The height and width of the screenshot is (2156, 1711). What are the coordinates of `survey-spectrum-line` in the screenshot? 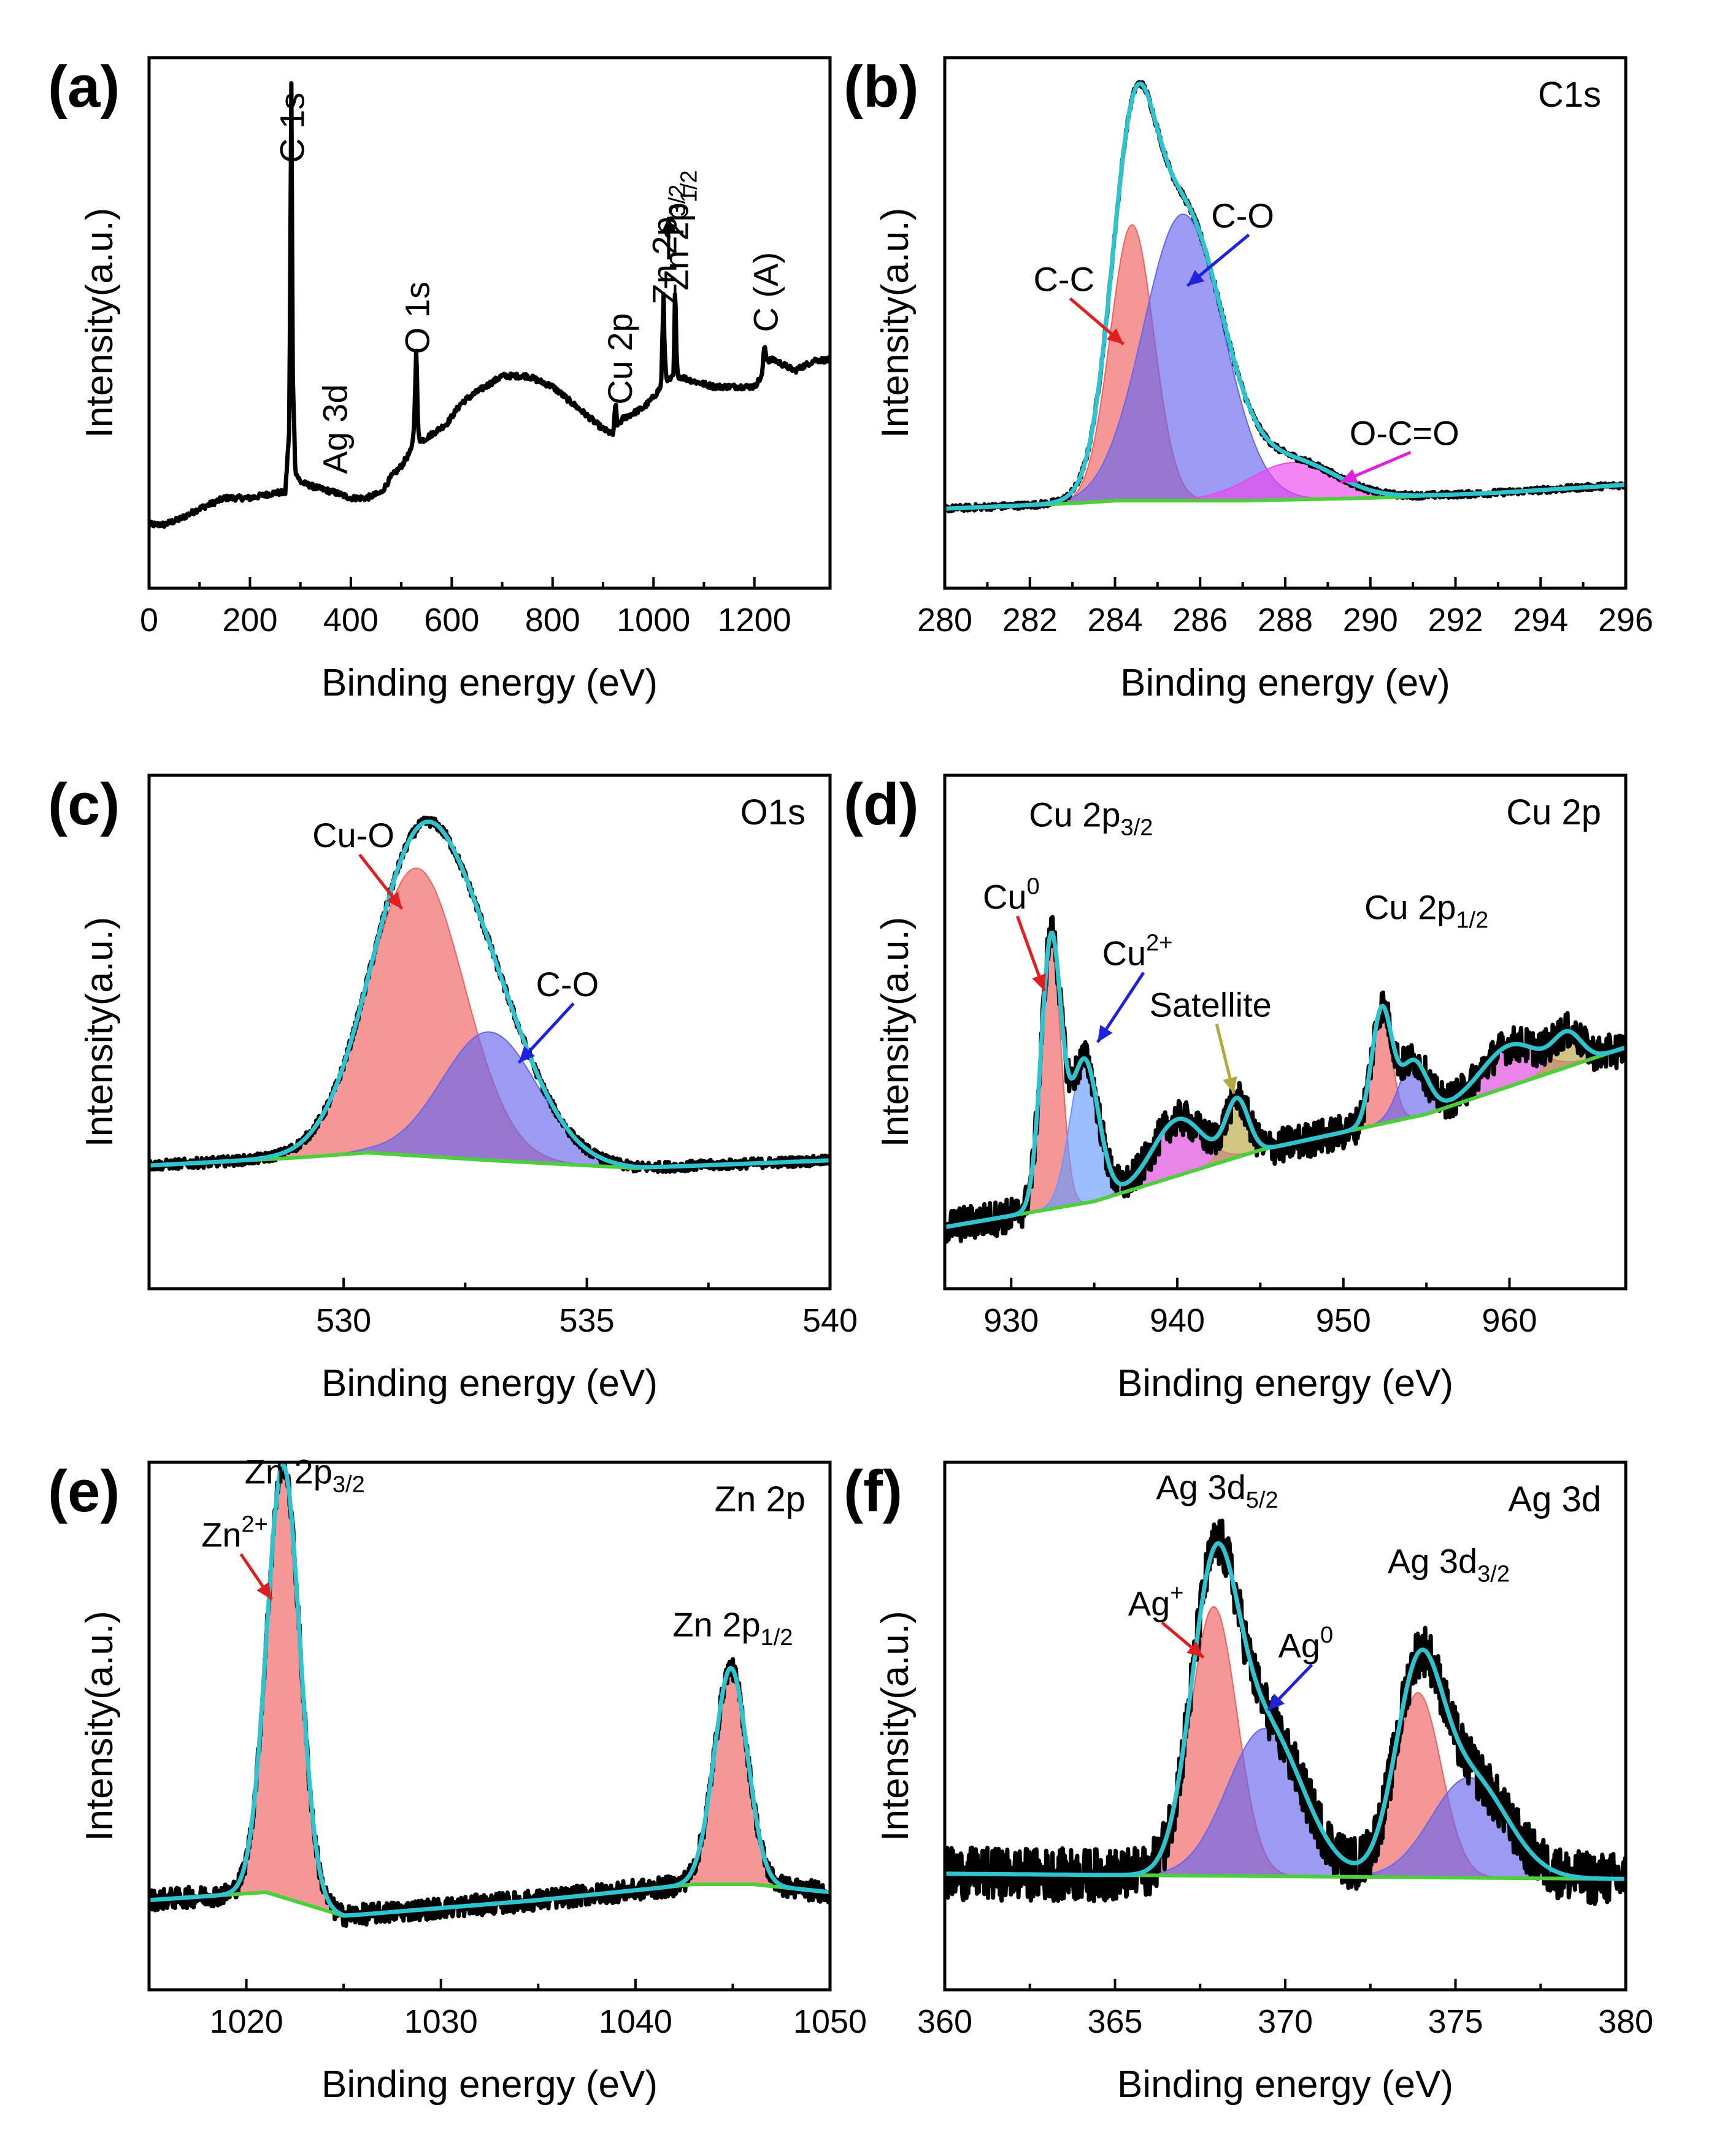 It's located at (489, 305).